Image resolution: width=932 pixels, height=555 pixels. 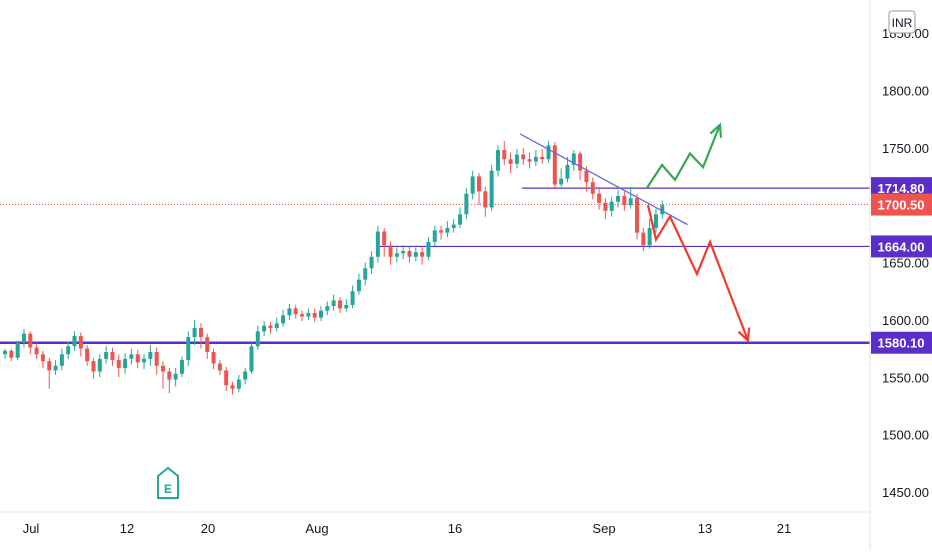 What do you see at coordinates (208, 528) in the screenshot?
I see `time-tick-label: 20` at bounding box center [208, 528].